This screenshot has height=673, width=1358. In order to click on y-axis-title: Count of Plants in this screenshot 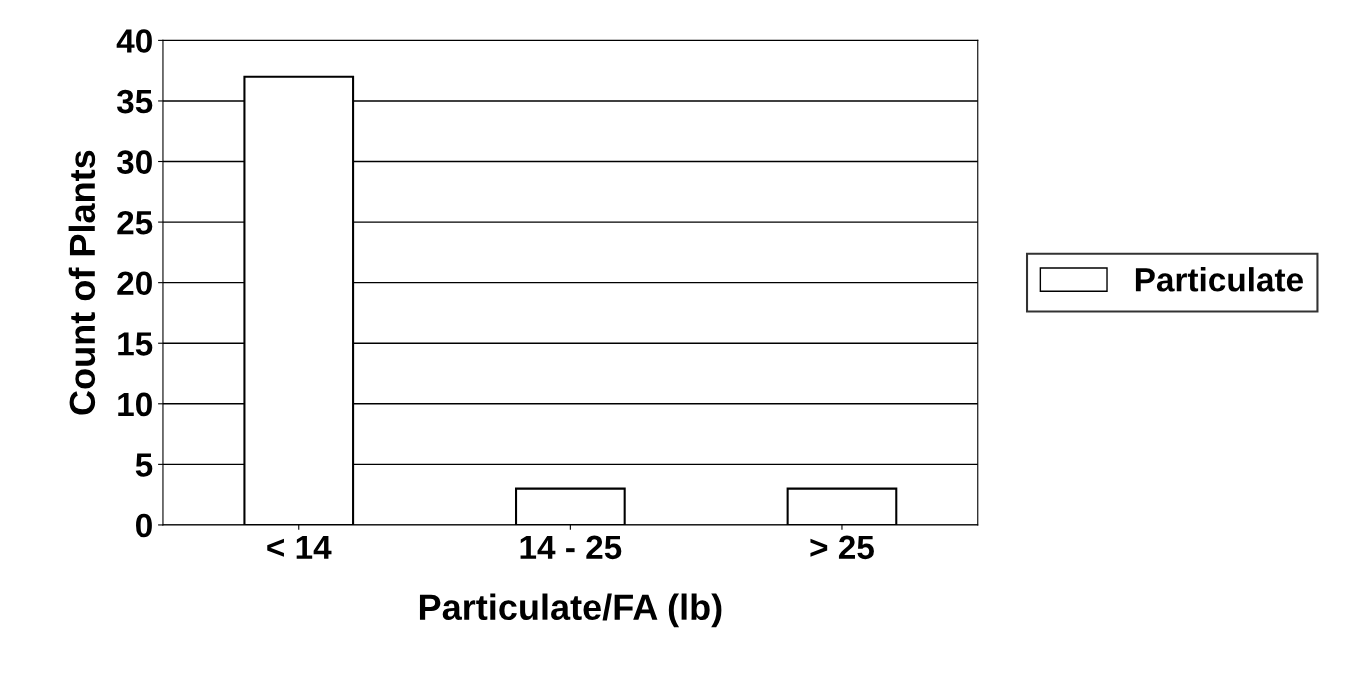, I will do `click(82, 282)`.